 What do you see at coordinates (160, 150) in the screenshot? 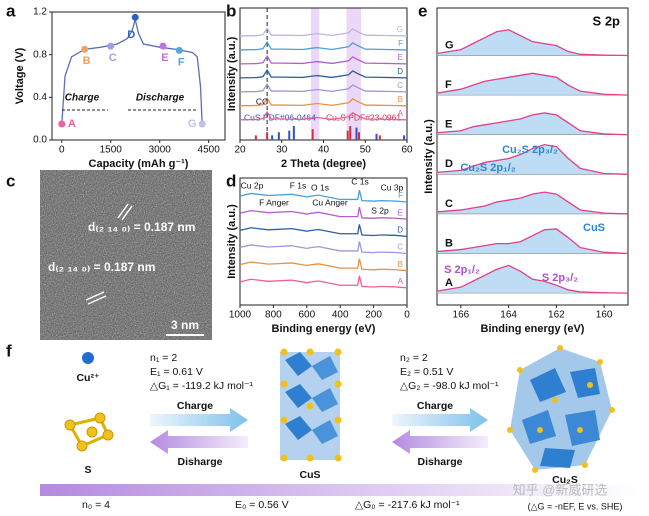
I see `x-tick-label: 3000` at bounding box center [160, 150].